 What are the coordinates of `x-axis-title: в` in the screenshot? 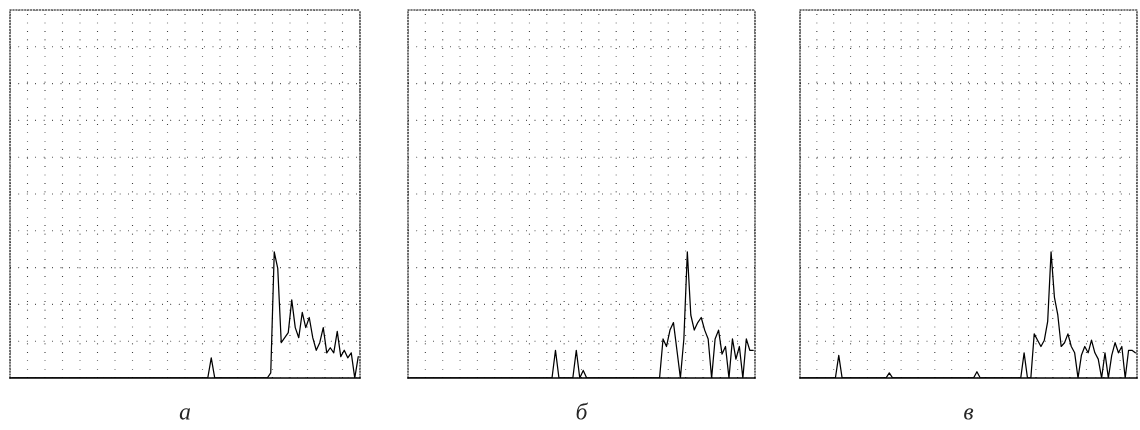 It's located at (969, 414).